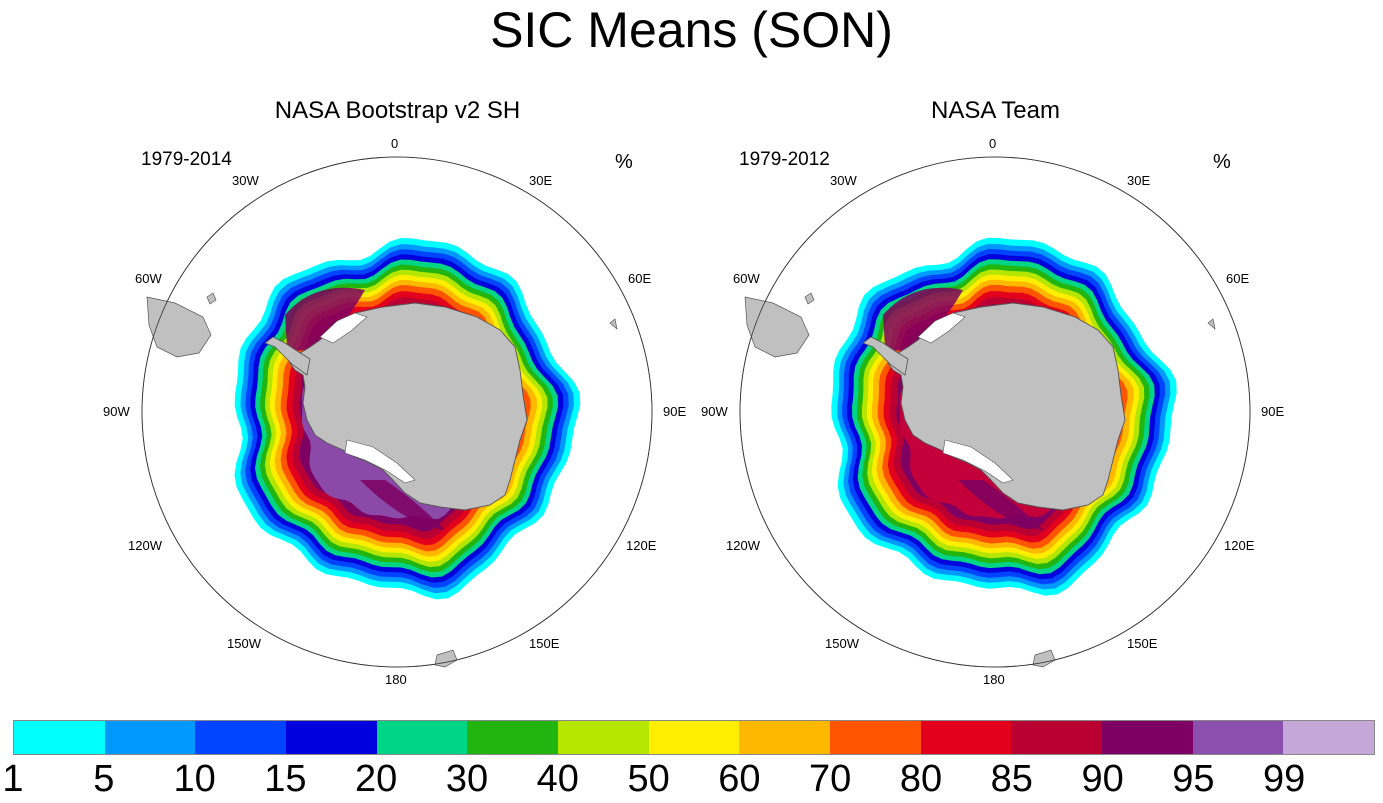 This screenshot has width=1383, height=803. I want to click on colorbar-label: 10, so click(194, 779).